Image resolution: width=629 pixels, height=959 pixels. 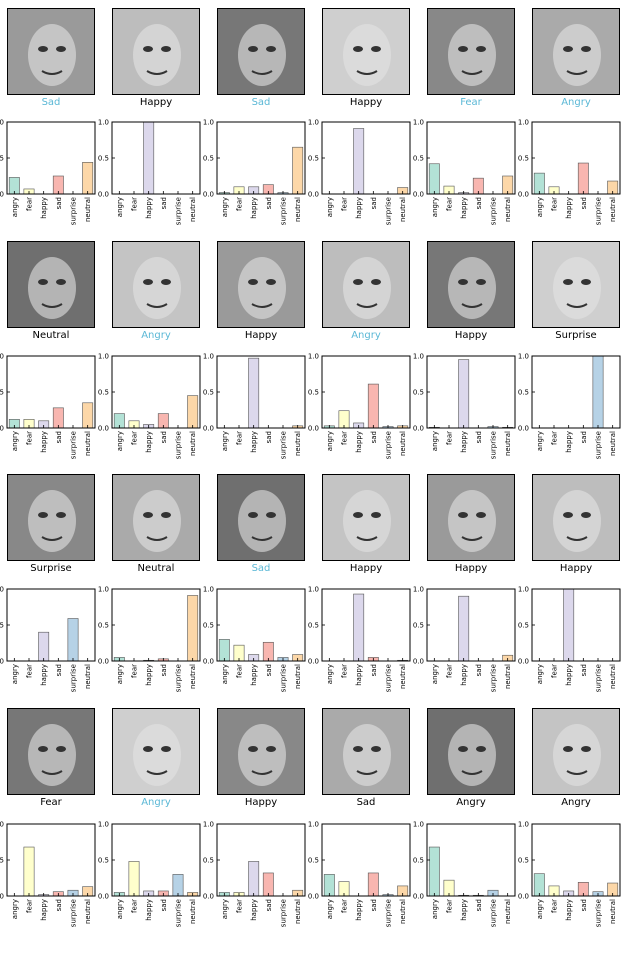 What do you see at coordinates (29, 871) in the screenshot?
I see `bar-fear` at bounding box center [29, 871].